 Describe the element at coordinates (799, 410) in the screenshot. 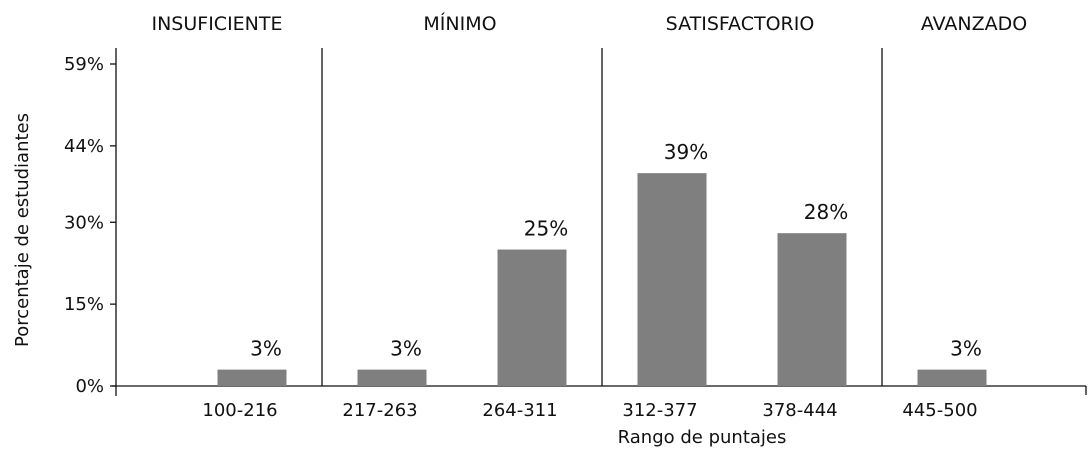

I see `x-tick-label: 378-444` at that location.